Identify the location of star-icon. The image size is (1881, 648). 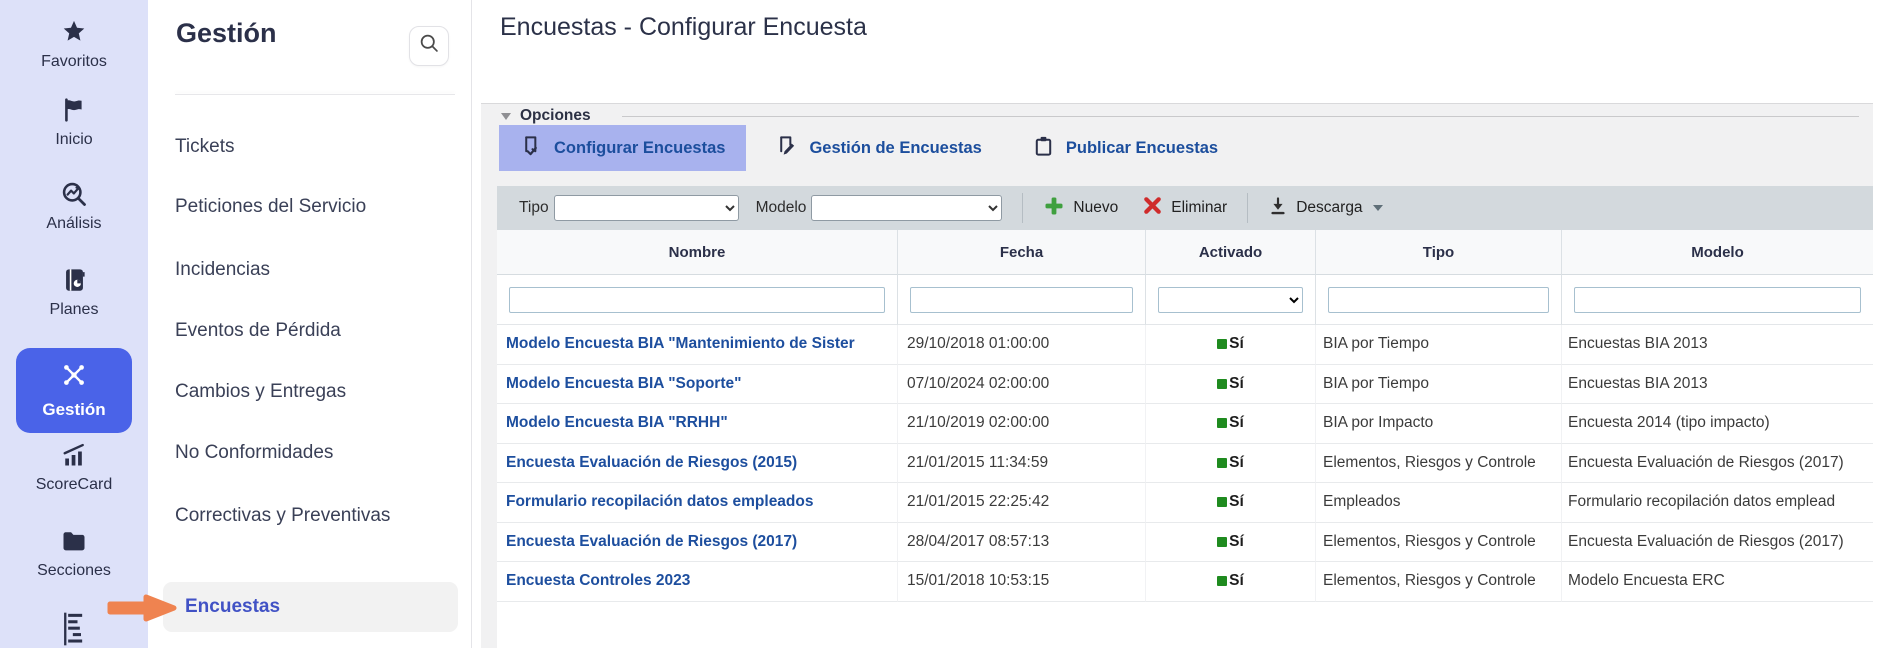
(74, 32).